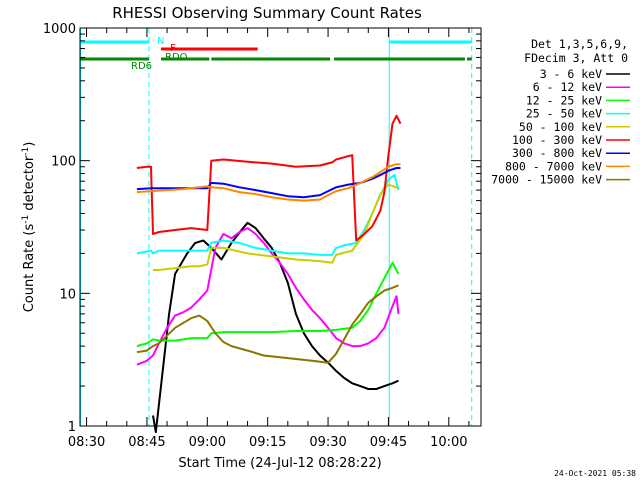 The width and height of the screenshot is (640, 480). Describe the element at coordinates (141, 66) in the screenshot. I see `flag-rd6-label: RD6` at that location.